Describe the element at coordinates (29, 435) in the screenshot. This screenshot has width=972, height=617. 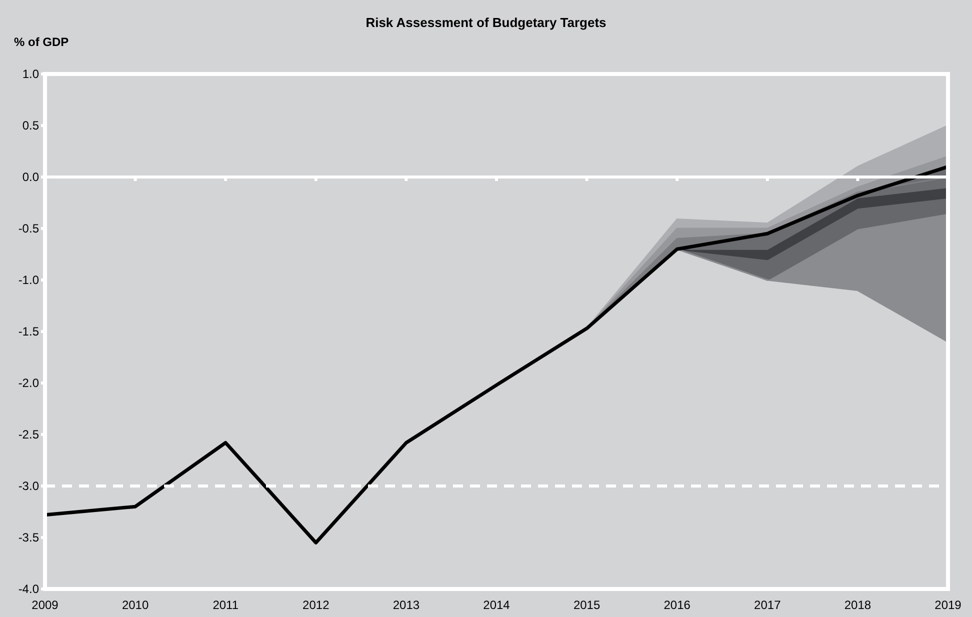
I see `y-tick-label: -2.5` at that location.